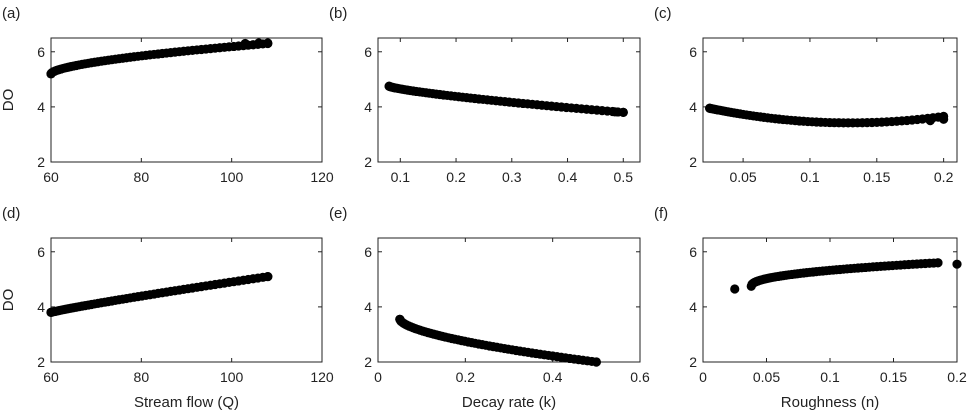 This screenshot has width=971, height=416. I want to click on x-axis-label: Decay rate (k), so click(509, 402).